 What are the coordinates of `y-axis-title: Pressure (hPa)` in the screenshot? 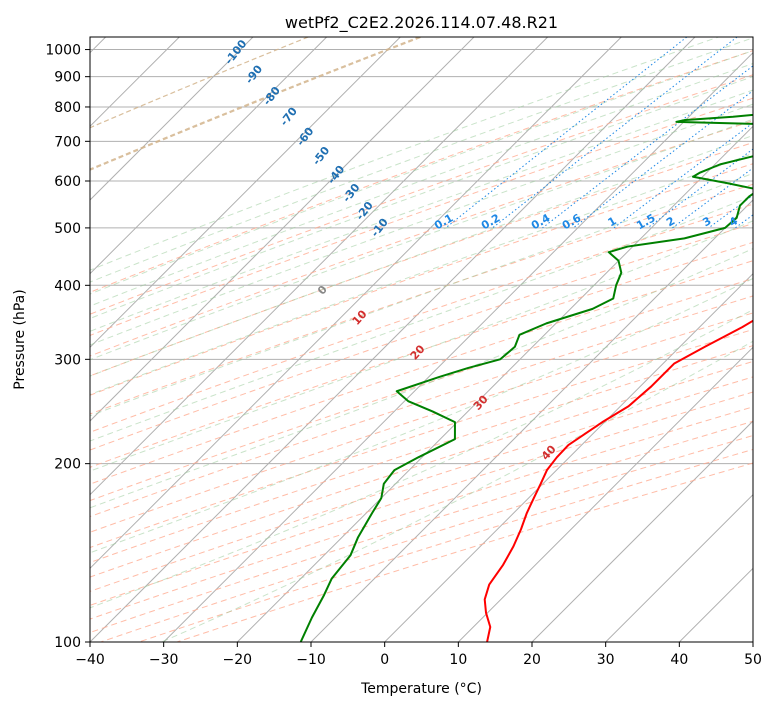 It's located at (20, 339).